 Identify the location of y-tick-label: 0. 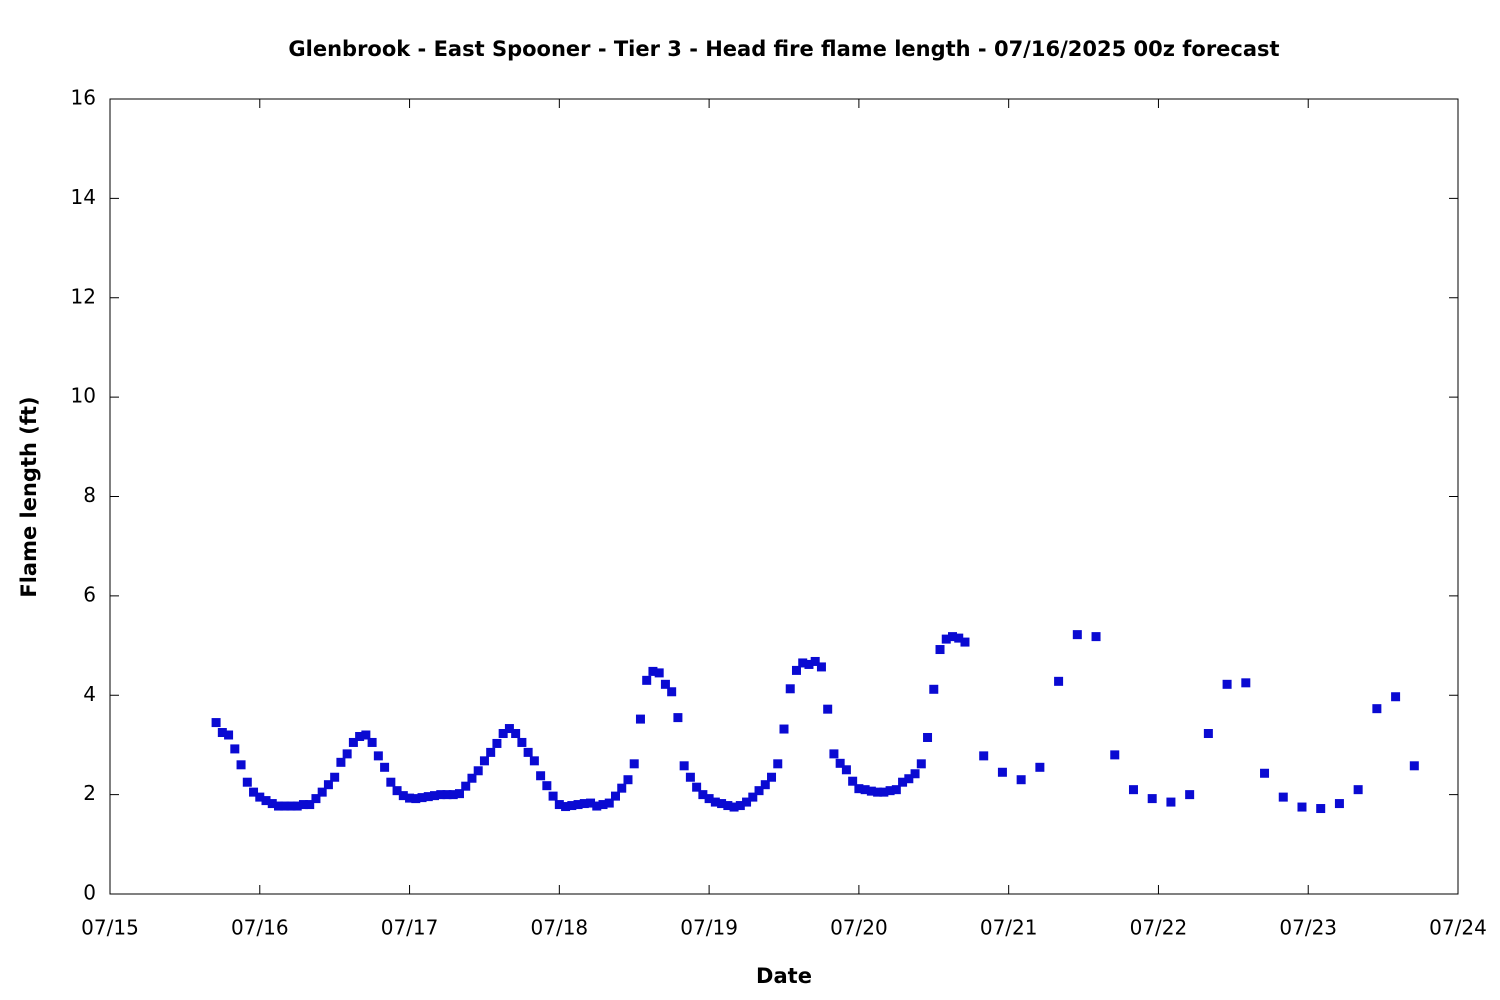
(89, 893).